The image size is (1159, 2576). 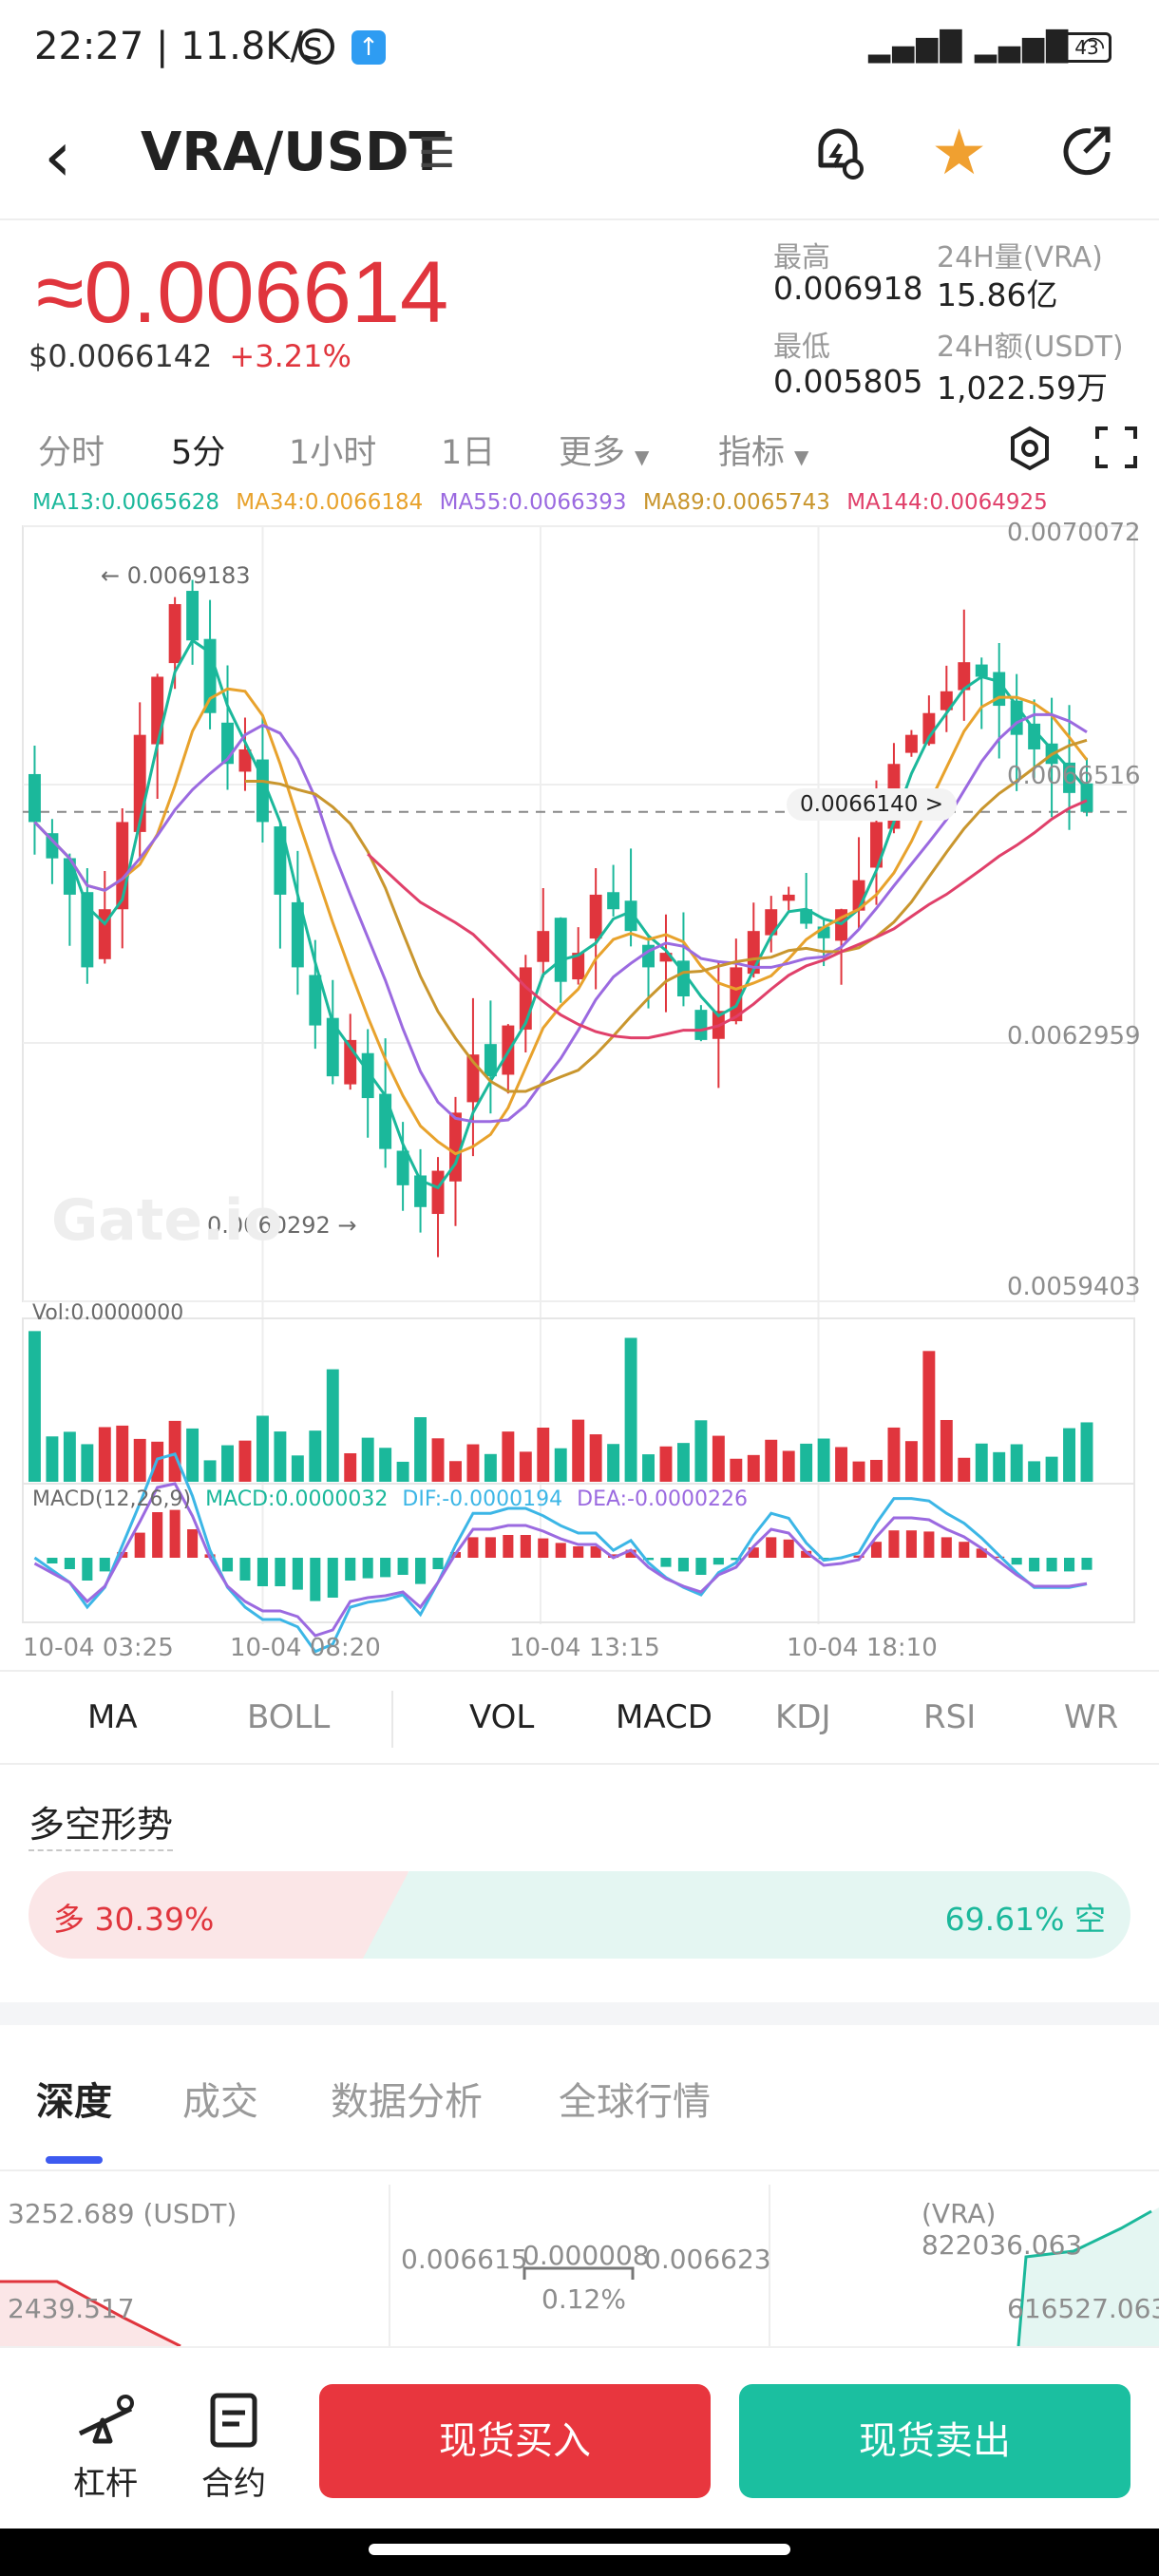 What do you see at coordinates (198, 453) in the screenshot?
I see `period-5m: 5分` at bounding box center [198, 453].